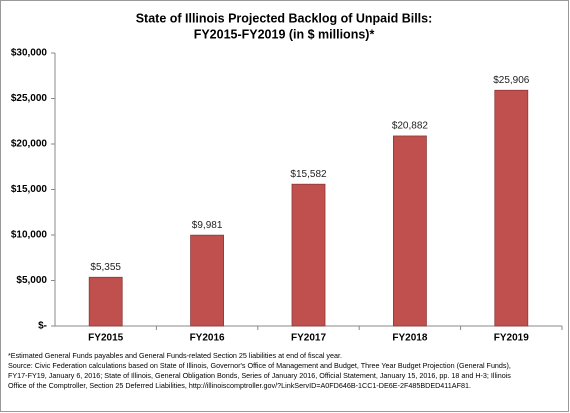 This screenshot has width=570, height=413. What do you see at coordinates (29, 189) in the screenshot?
I see `y-tick-label: $15,000` at bounding box center [29, 189].